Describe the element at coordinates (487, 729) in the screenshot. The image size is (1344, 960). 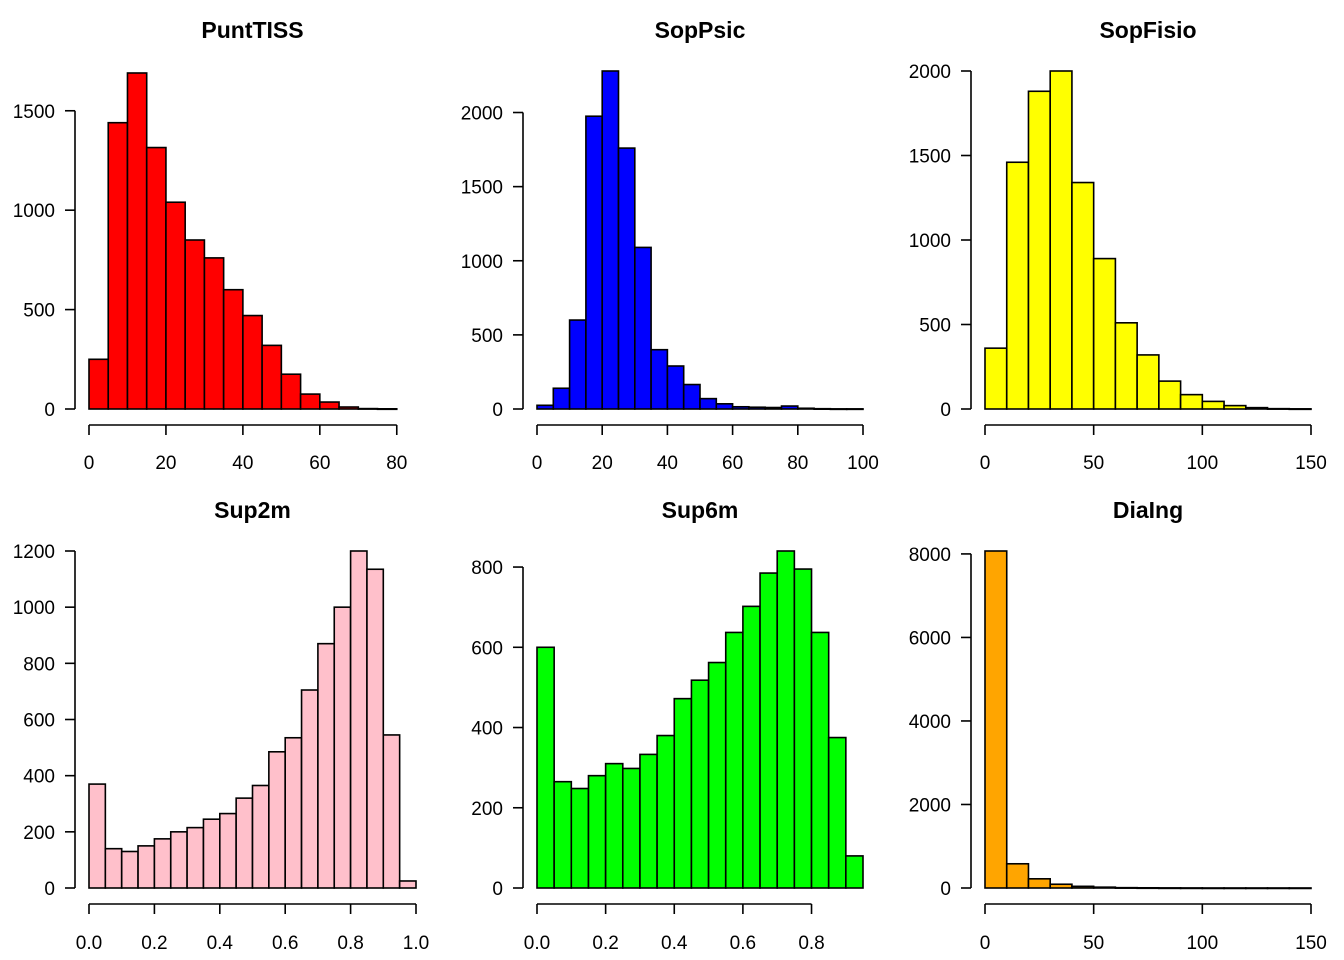
I see `y-tick-label: 400` at that location.